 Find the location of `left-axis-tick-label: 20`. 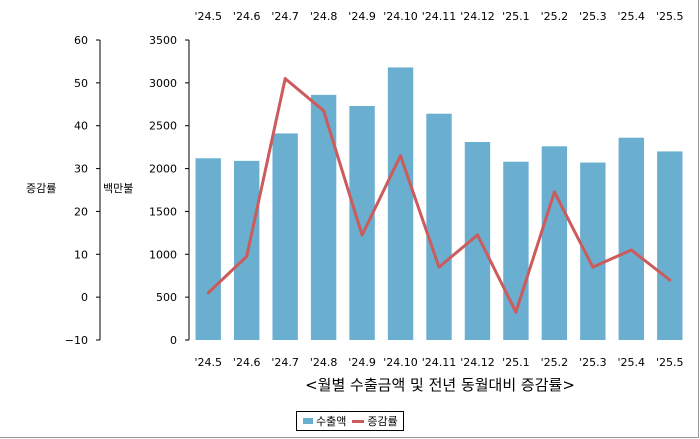

left-axis-tick-label: 20 is located at coordinates (81, 211).